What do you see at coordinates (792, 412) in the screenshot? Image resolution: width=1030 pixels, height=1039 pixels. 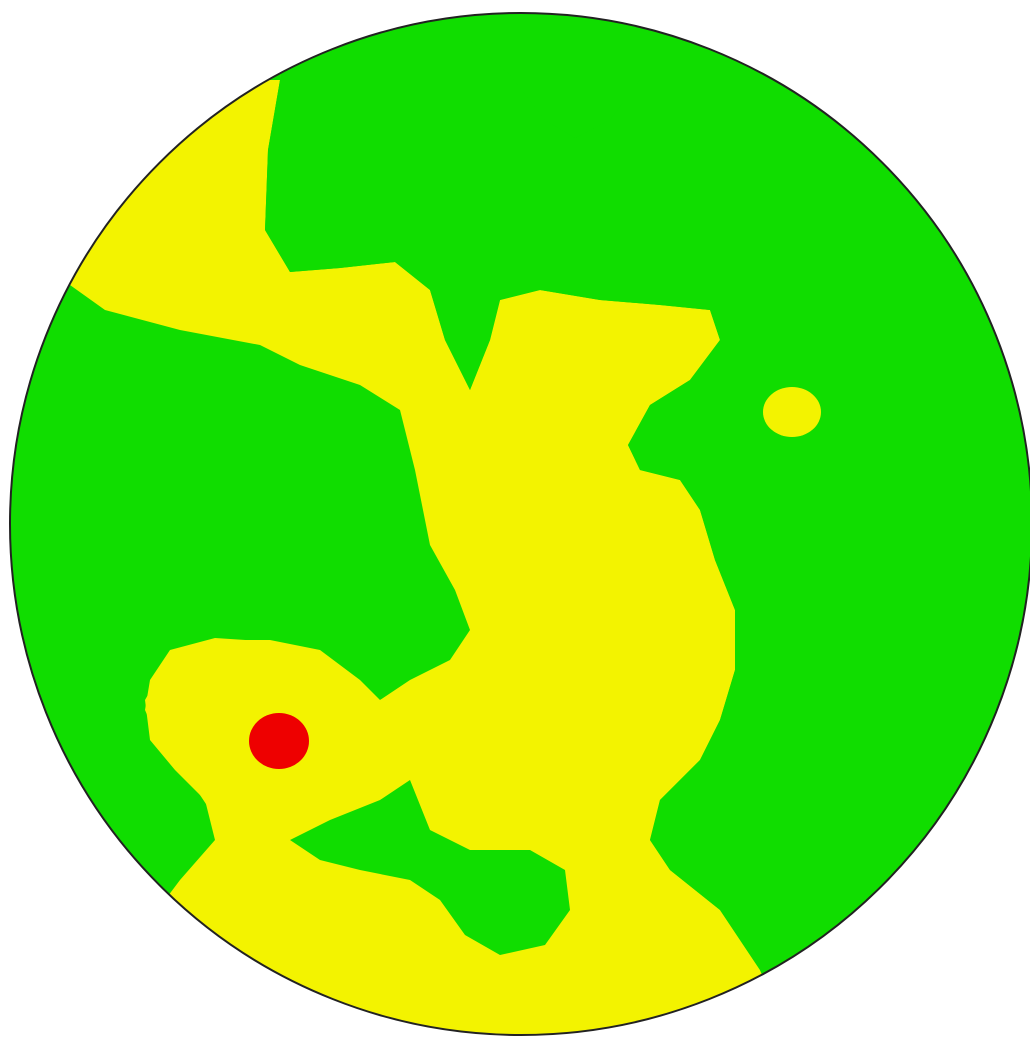 I see `yellow-island-east` at bounding box center [792, 412].